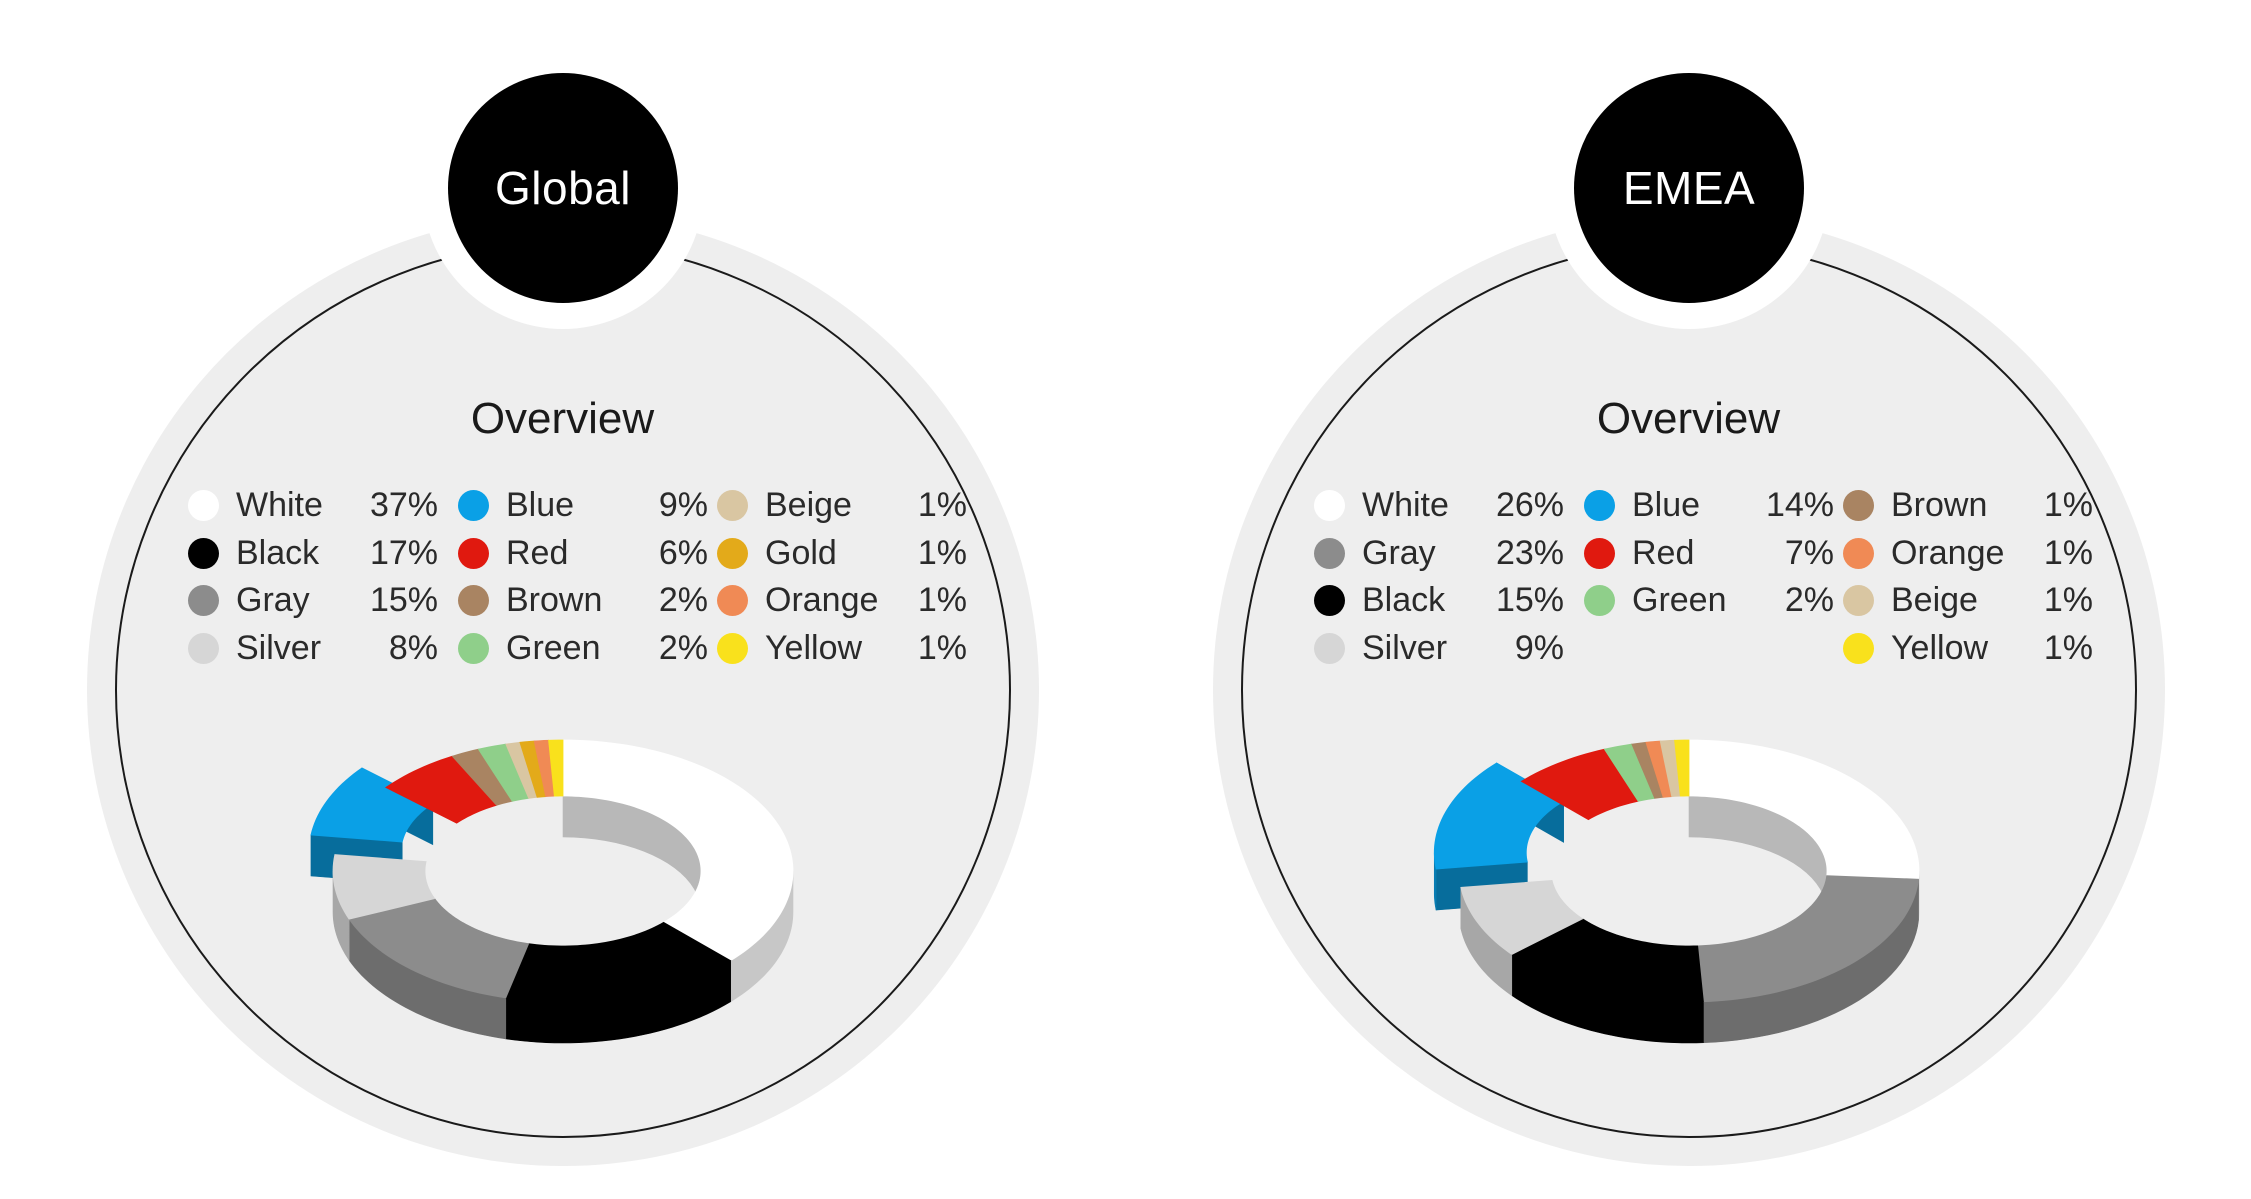  Describe the element at coordinates (1799, 505) in the screenshot. I see `legend-value-blue: 14%` at that location.